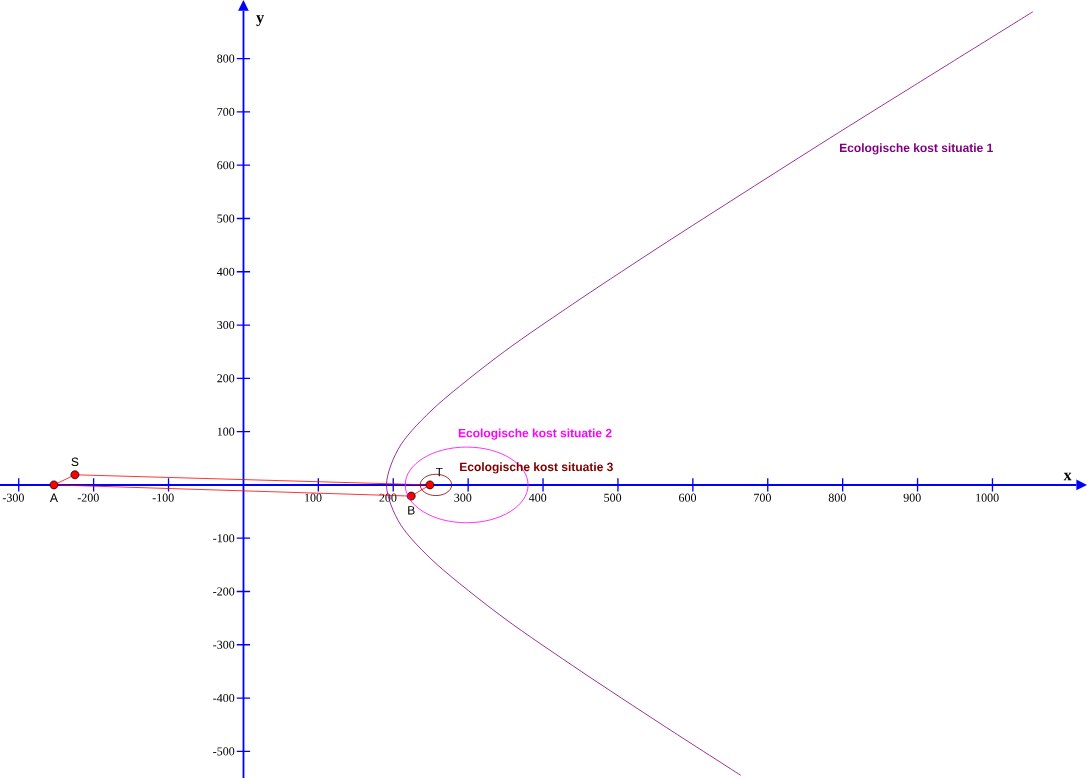 The image size is (1087, 778). Describe the element at coordinates (388, 497) in the screenshot. I see `x-tick-label: 200` at that location.